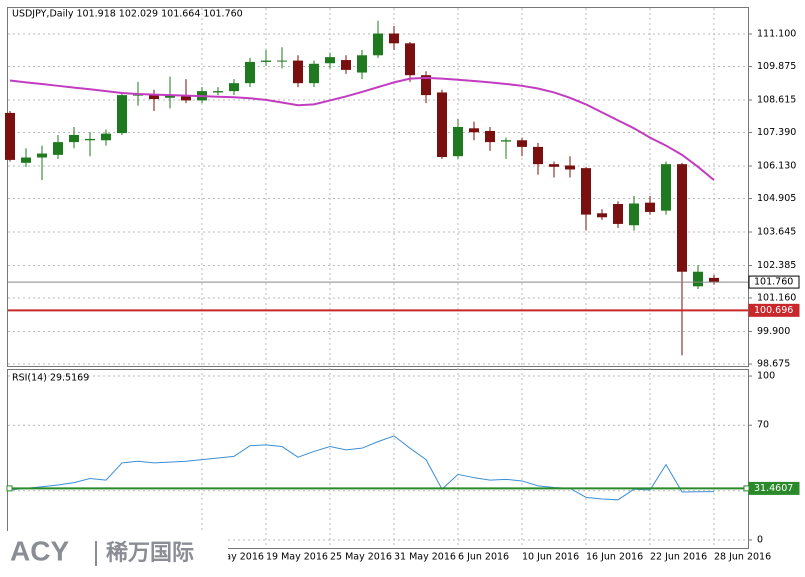 This screenshot has width=805, height=577. I want to click on y-tick-label: 111.100, so click(776, 34).